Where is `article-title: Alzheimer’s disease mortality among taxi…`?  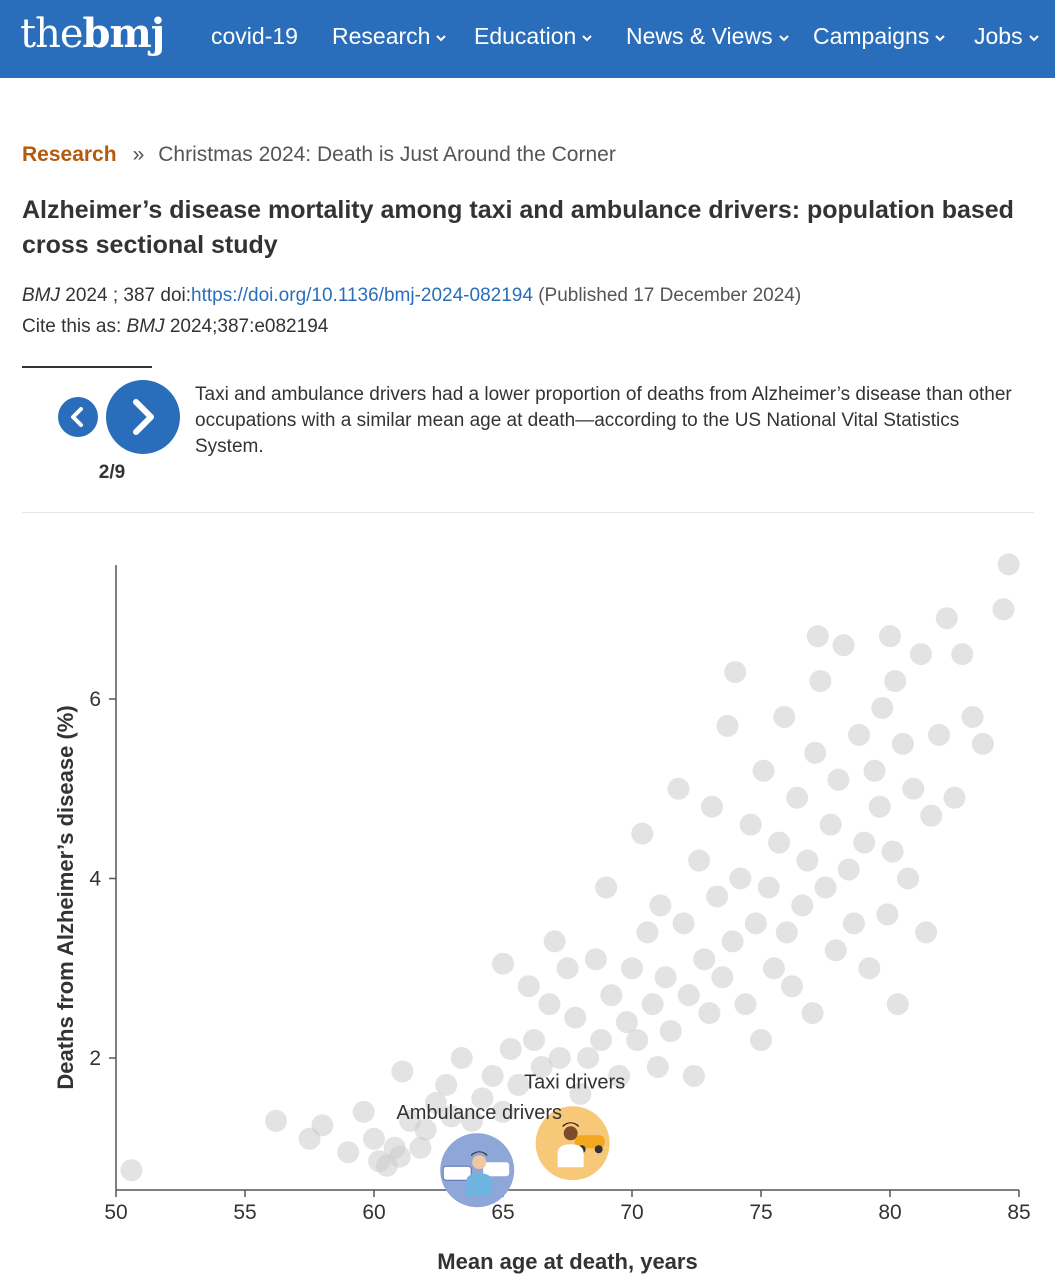
article-title: Alzheimer’s disease mortality among taxi… is located at coordinates (518, 227).